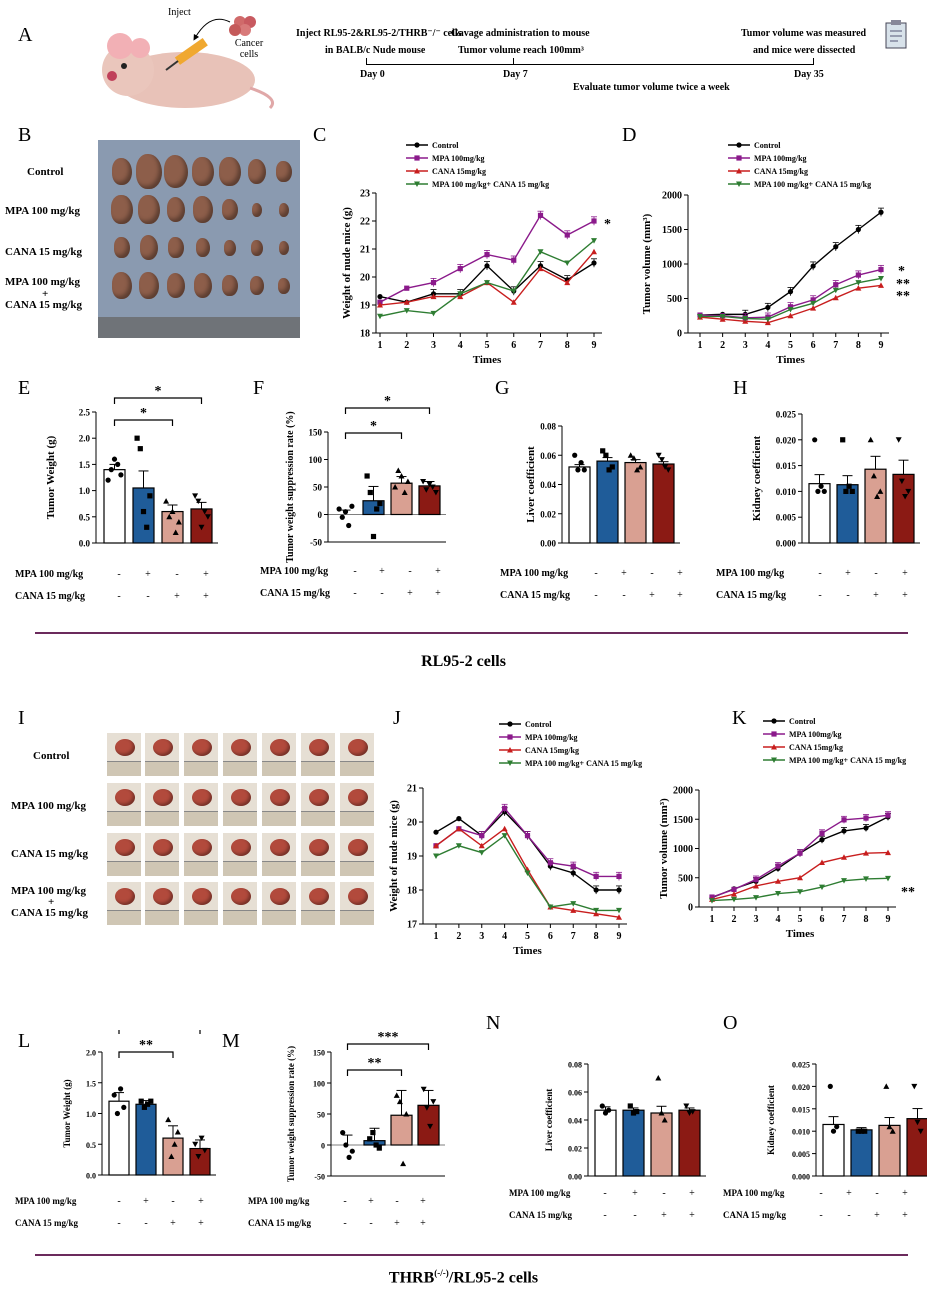 This screenshot has width=927, height=1292. What do you see at coordinates (813, 345) in the screenshot?
I see `x-tick-label: 6` at bounding box center [813, 345].